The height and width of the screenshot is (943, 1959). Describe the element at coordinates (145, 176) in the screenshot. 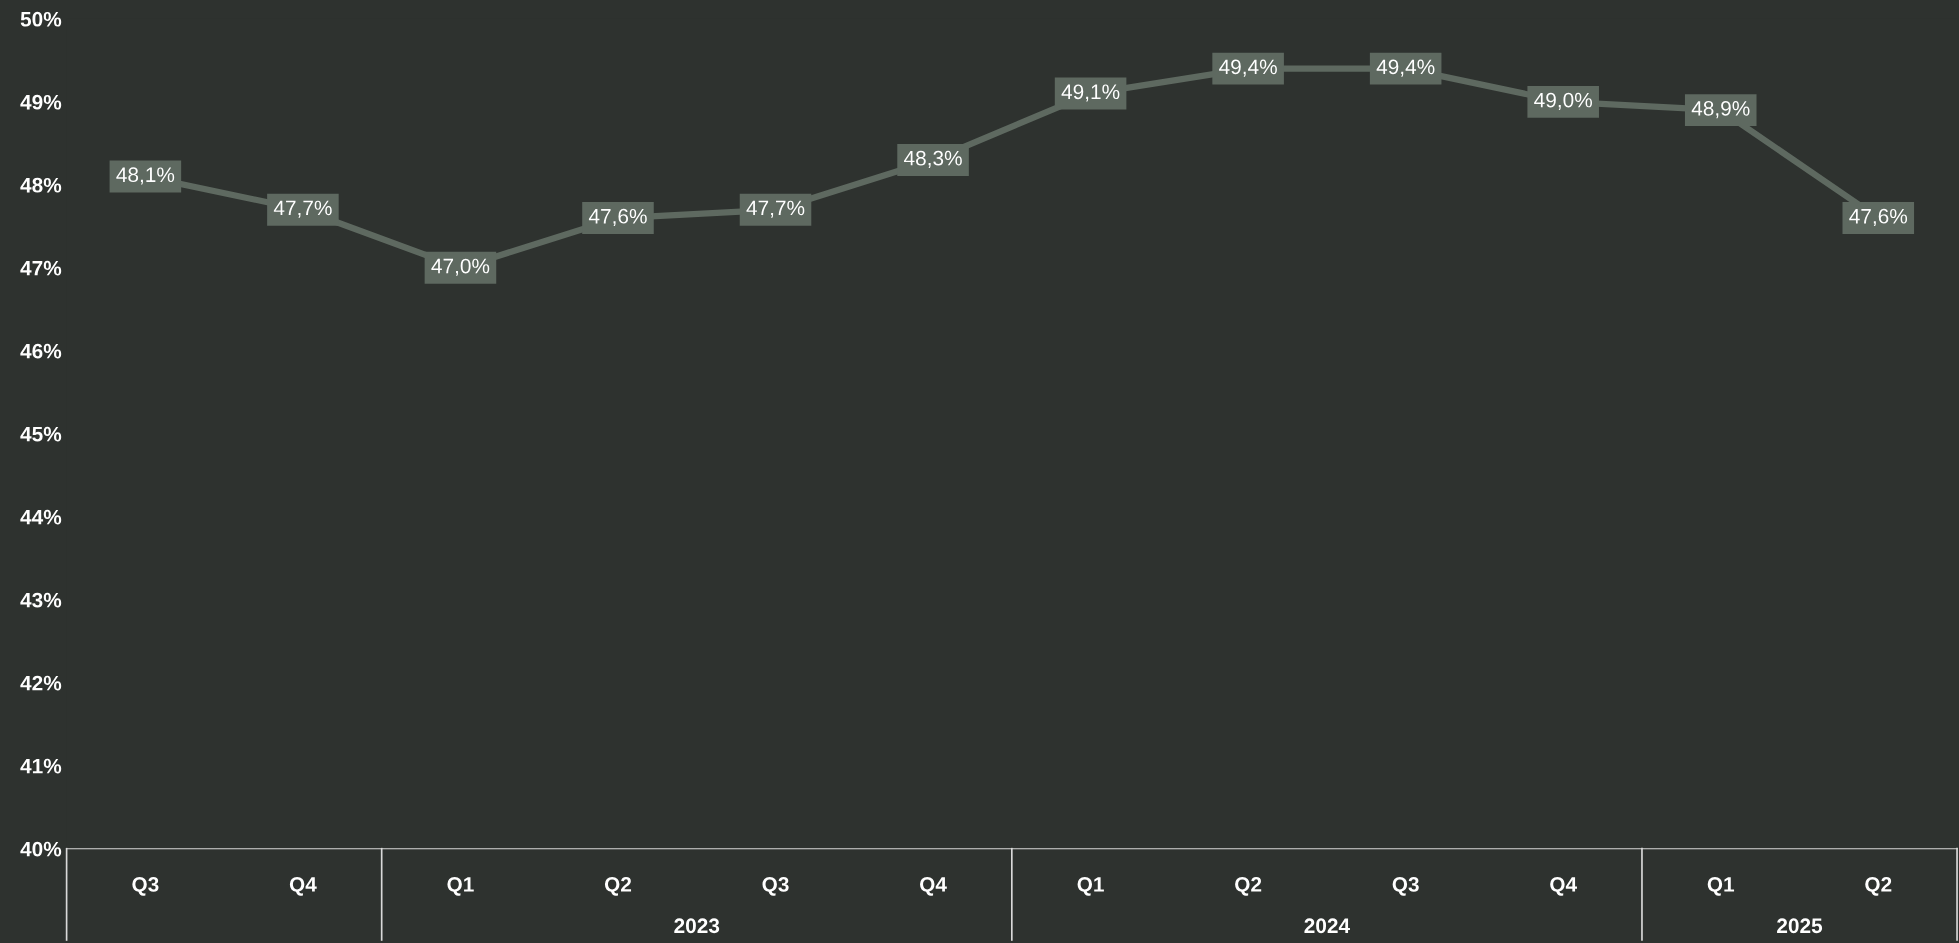

I see `data-label: 48,1%` at that location.